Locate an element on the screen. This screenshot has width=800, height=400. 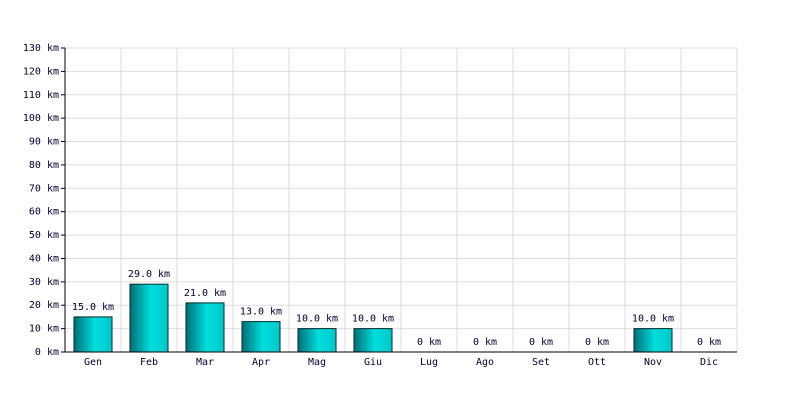
value-label: 21.0 km is located at coordinates (205, 293).